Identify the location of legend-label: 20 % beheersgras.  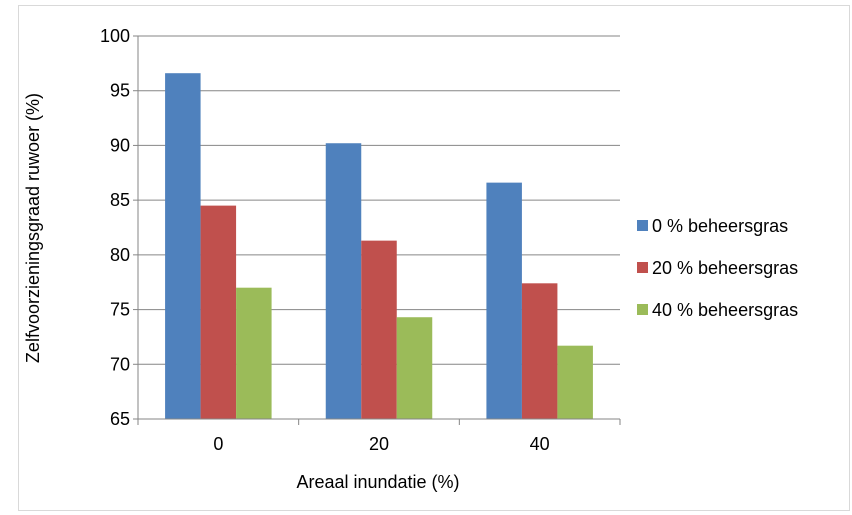
(725, 268).